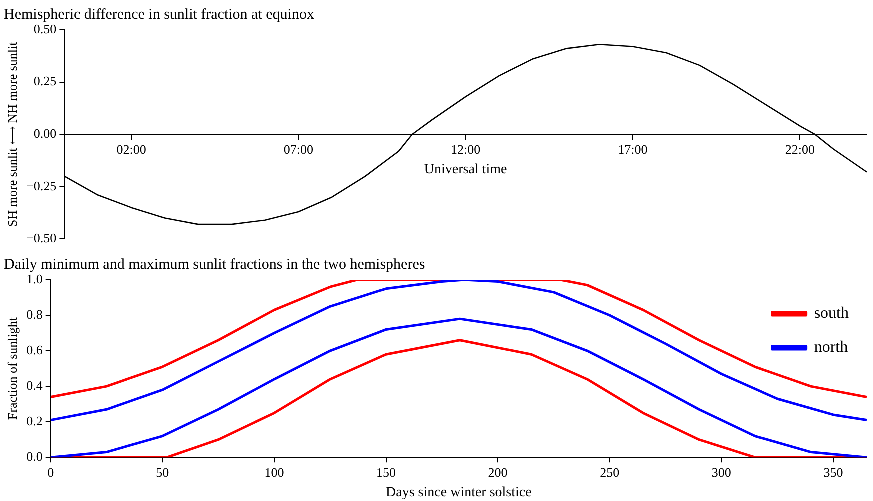 The width and height of the screenshot is (873, 501). What do you see at coordinates (466, 149) in the screenshot?
I see `x-tick-label: 12:00` at bounding box center [466, 149].